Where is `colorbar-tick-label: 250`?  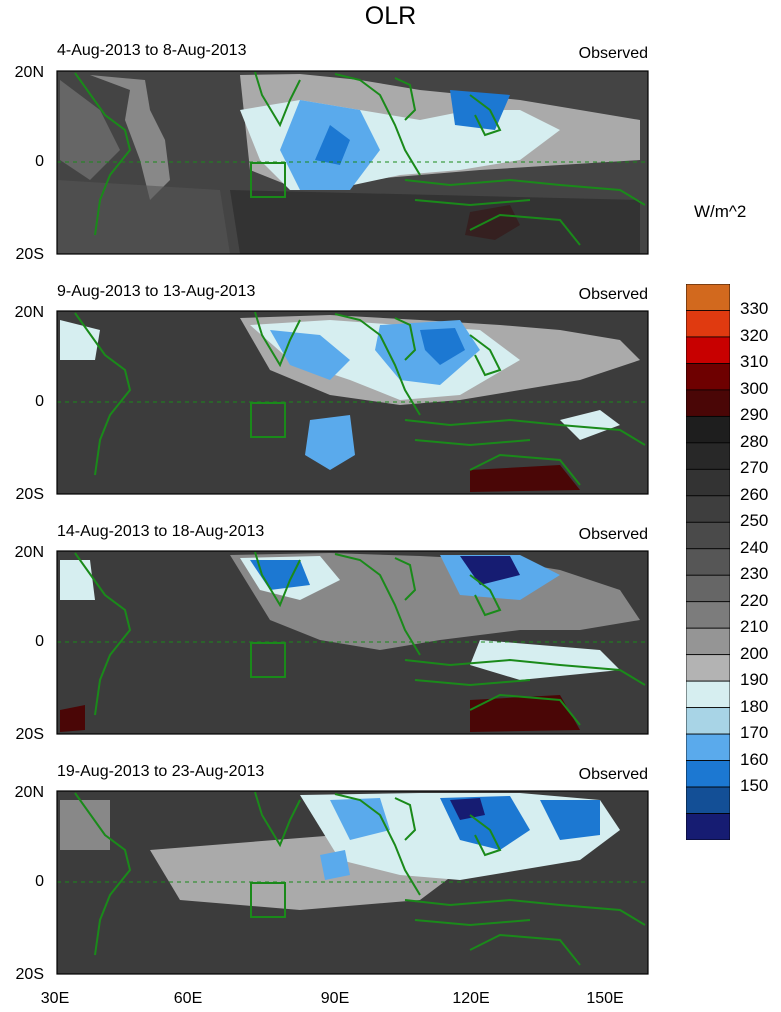
colorbar-tick-label: 250 is located at coordinates (754, 521).